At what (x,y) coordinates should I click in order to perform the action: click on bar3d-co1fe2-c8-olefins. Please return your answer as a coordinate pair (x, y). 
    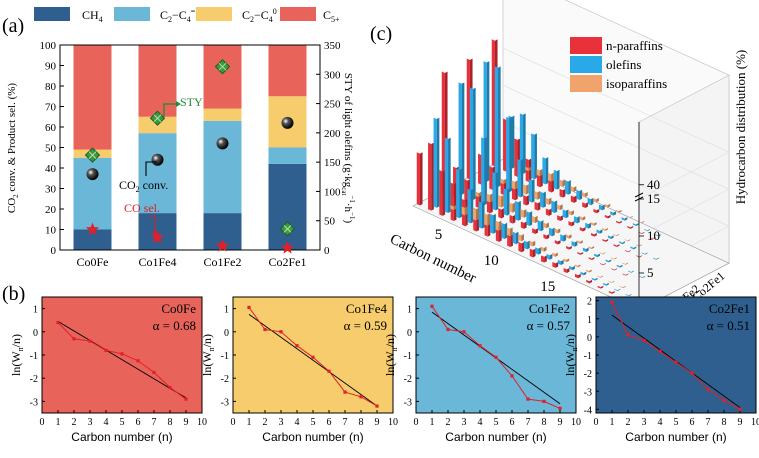
    Looking at the image, I should click on (553, 206).